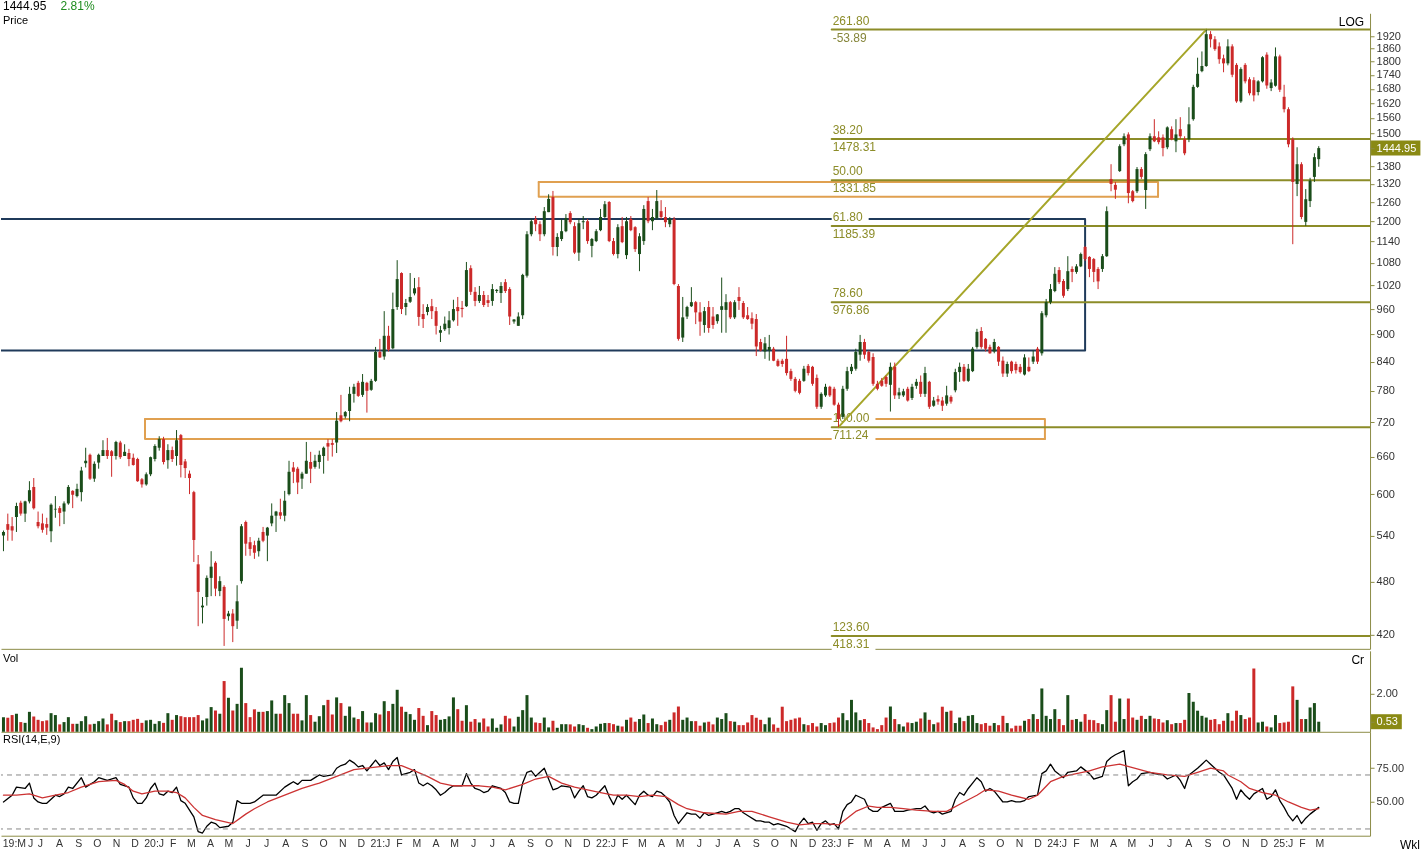 Image resolution: width=1421 pixels, height=851 pixels. Describe the element at coordinates (850, 435) in the screenshot. I see `data-label: 711.24` at that location.